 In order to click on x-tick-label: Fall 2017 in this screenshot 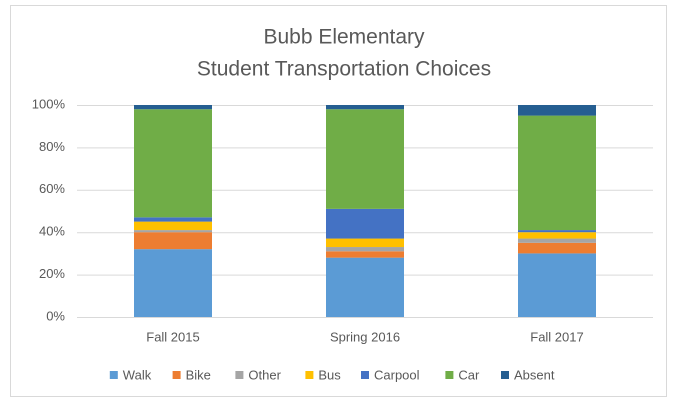, I will do `click(556, 336)`.